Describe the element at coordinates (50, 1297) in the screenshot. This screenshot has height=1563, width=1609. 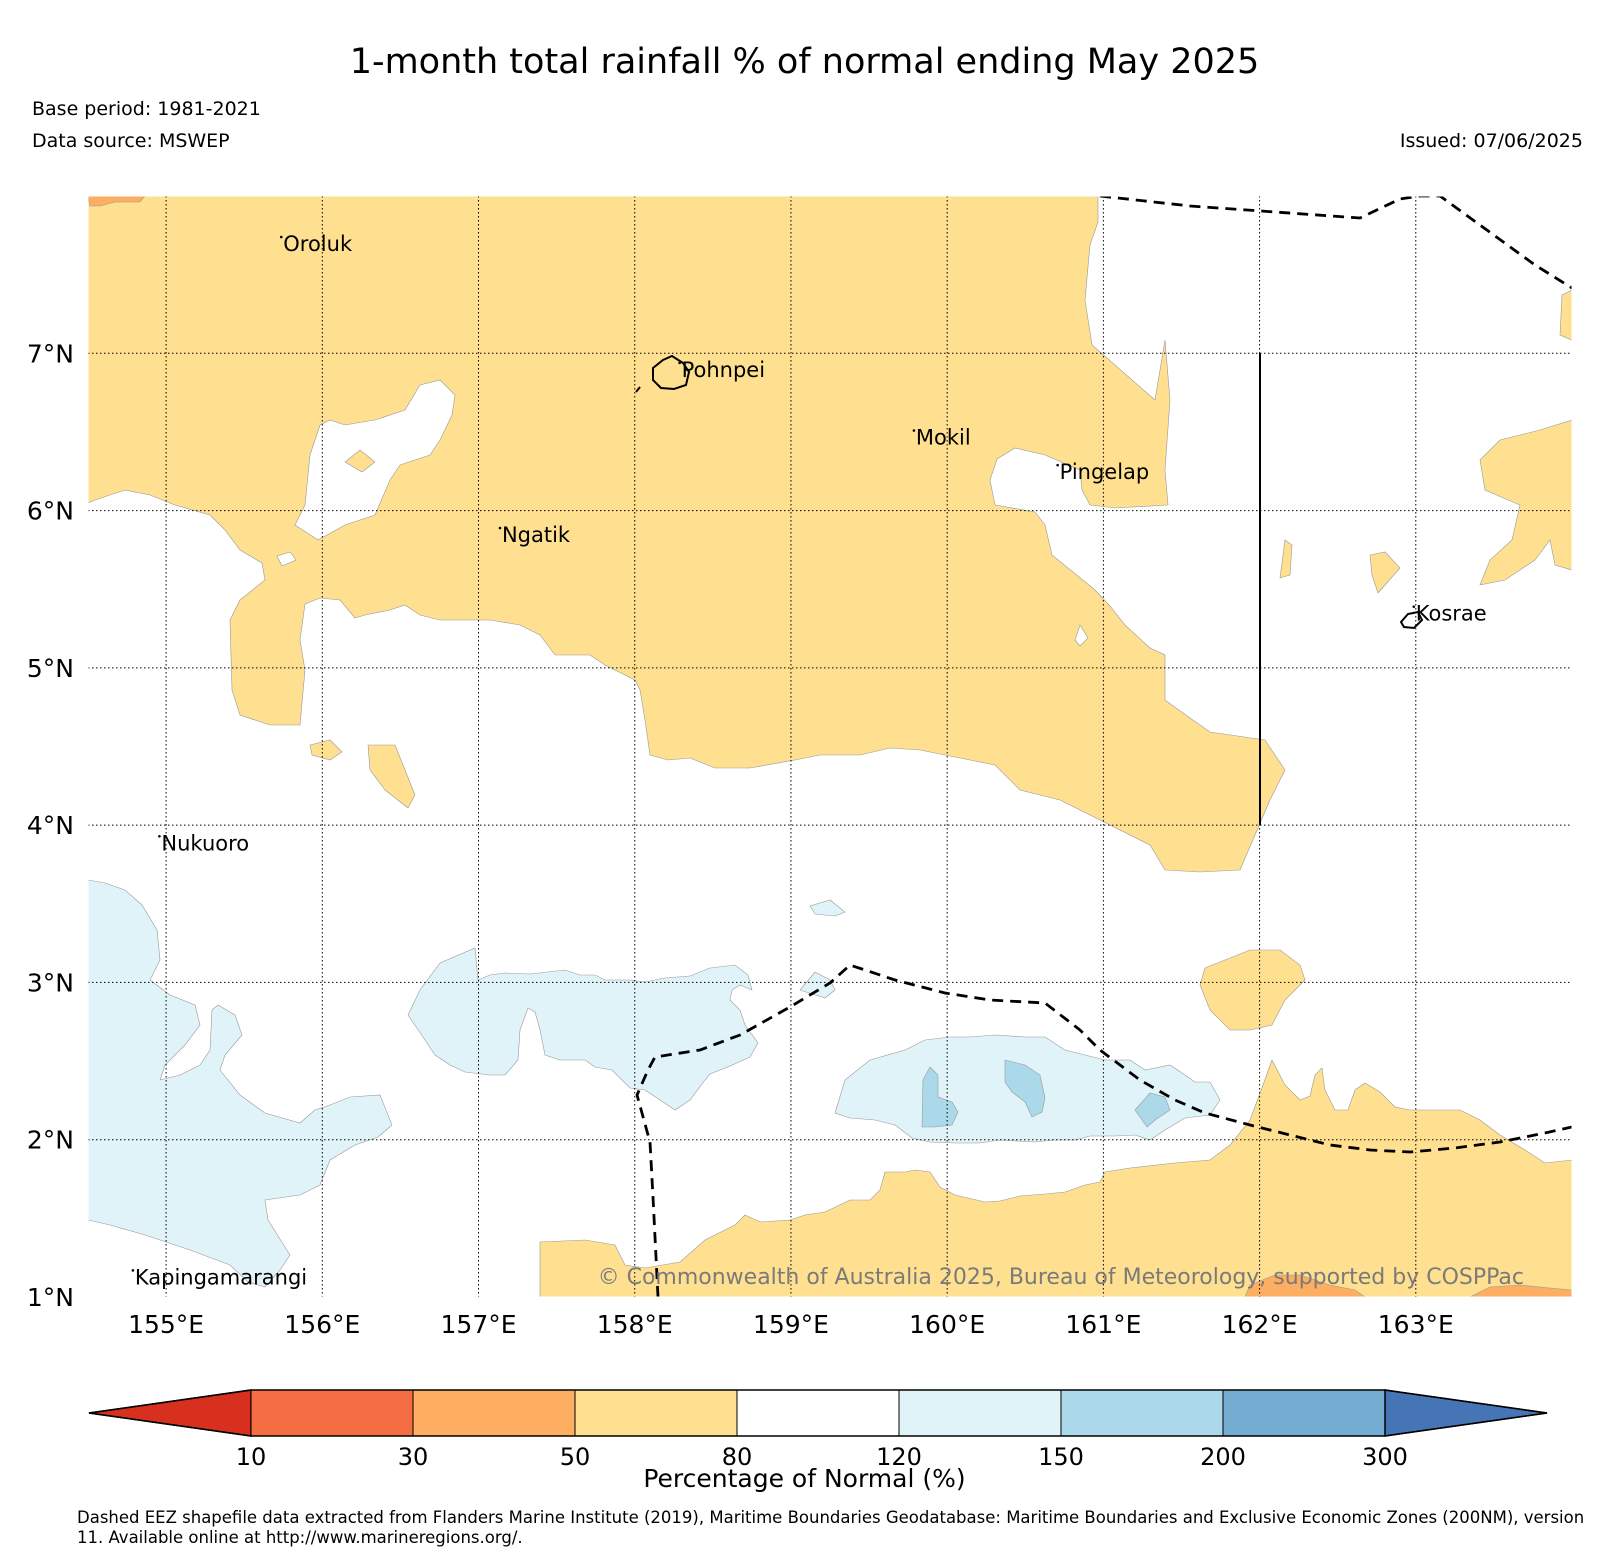
I see `latitude-tick-label: 1°N` at that location.